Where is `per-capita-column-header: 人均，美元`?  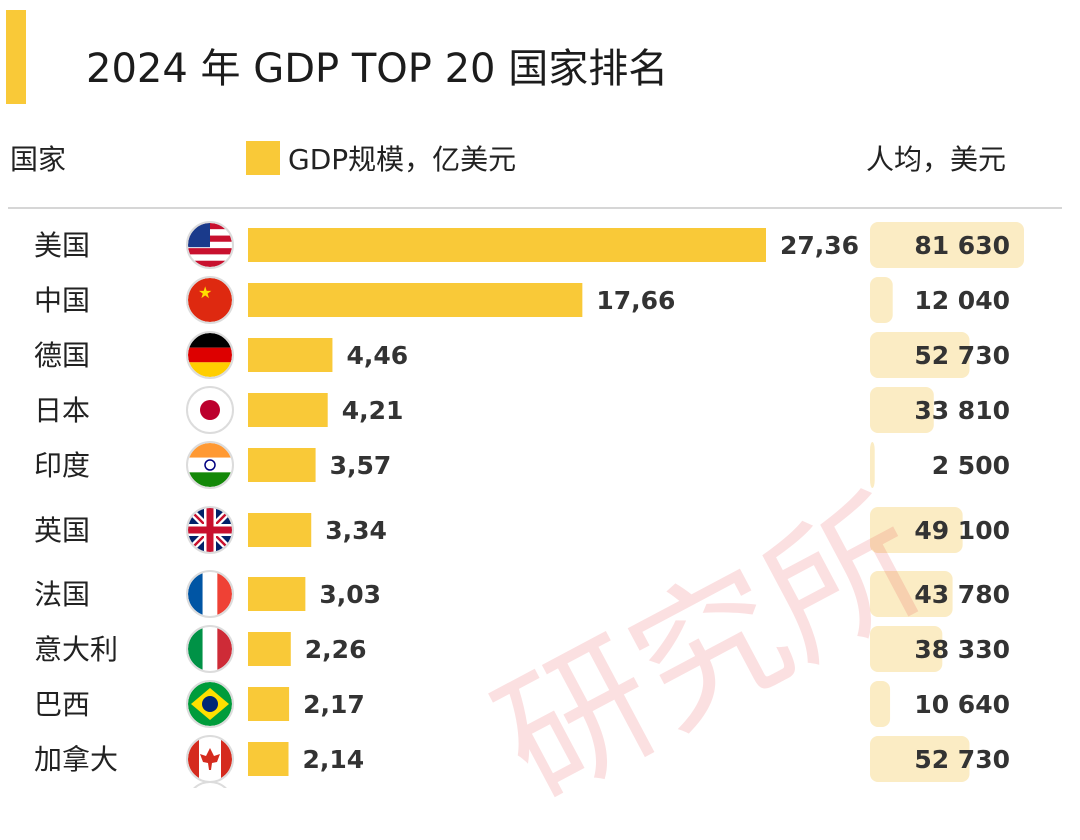 per-capita-column-header: 人均，美元 is located at coordinates (936, 159).